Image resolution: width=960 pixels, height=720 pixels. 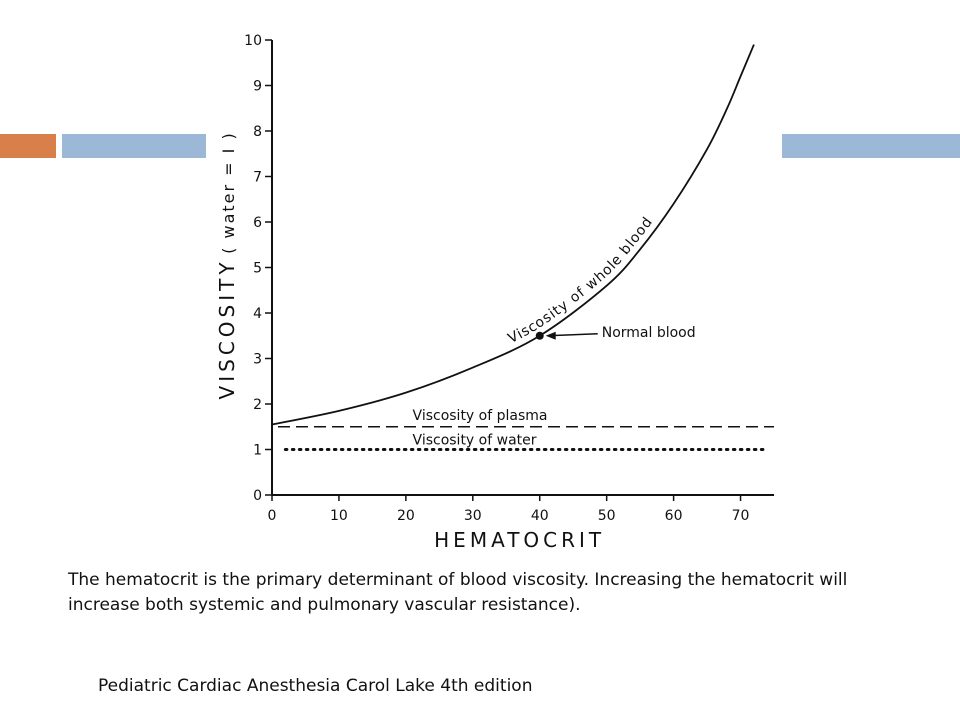 I want to click on y-tick-label: 2, so click(x=257, y=405).